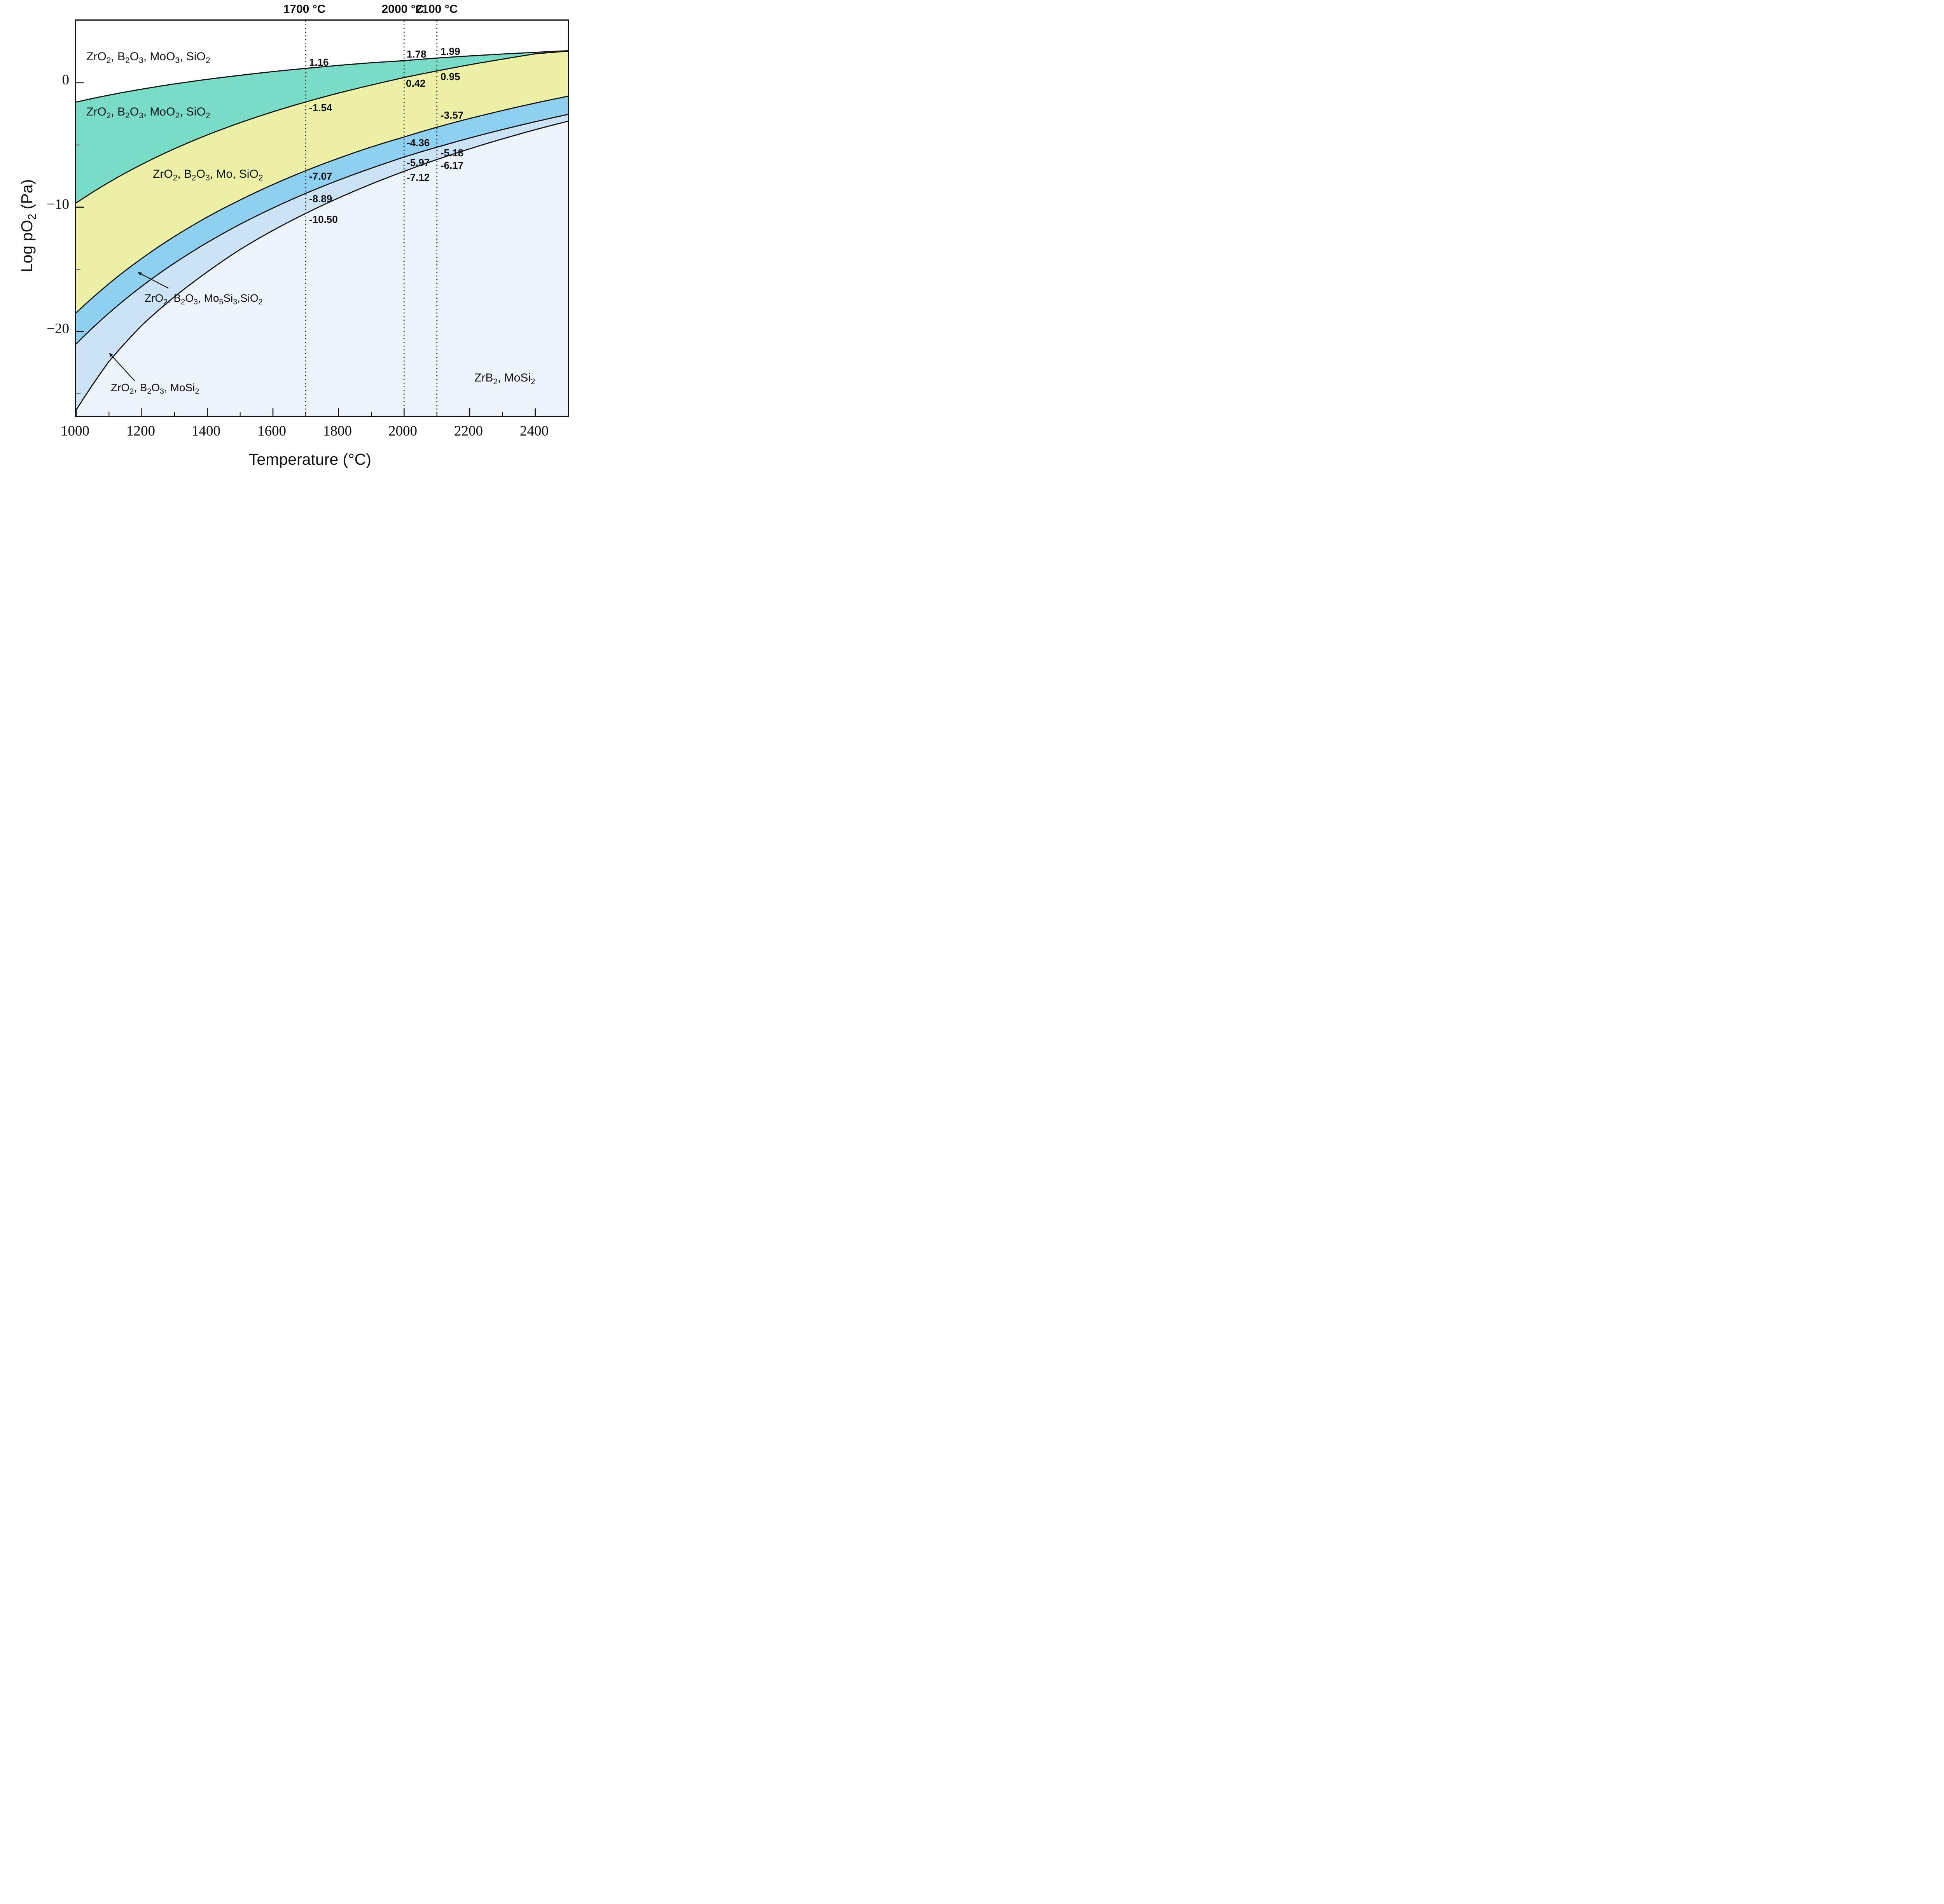  I want to click on value-1700-b: -1.54, so click(320, 108).